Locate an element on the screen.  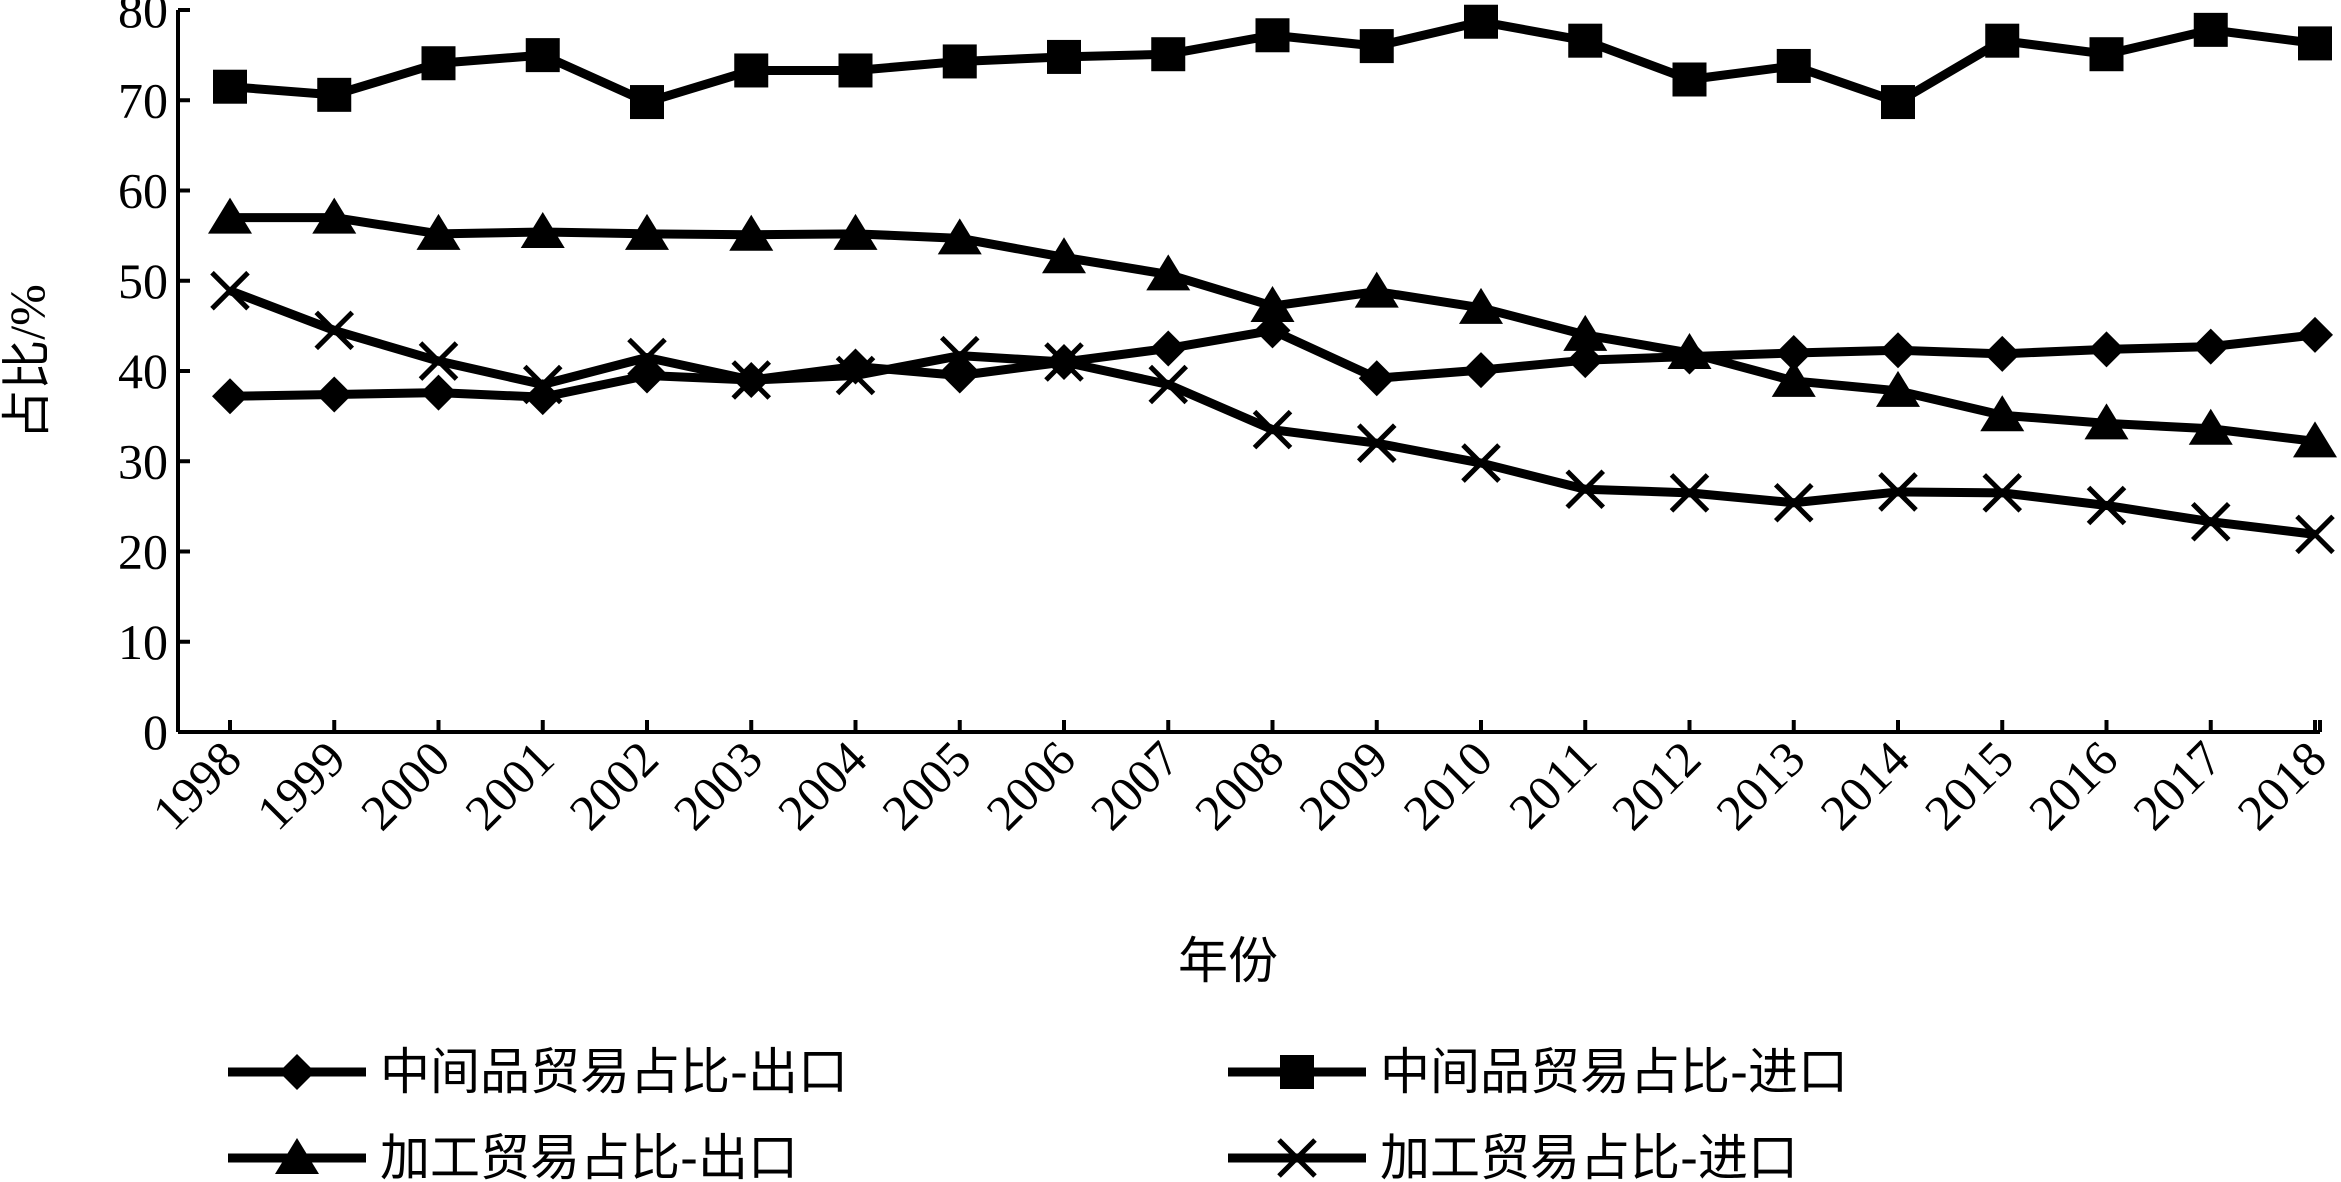
y-tick-label: 20 is located at coordinates (143, 552).